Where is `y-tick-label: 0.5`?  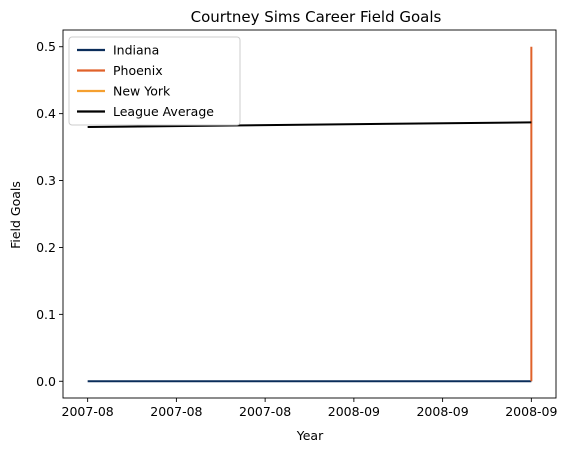
y-tick-label: 0.5 is located at coordinates (46, 46).